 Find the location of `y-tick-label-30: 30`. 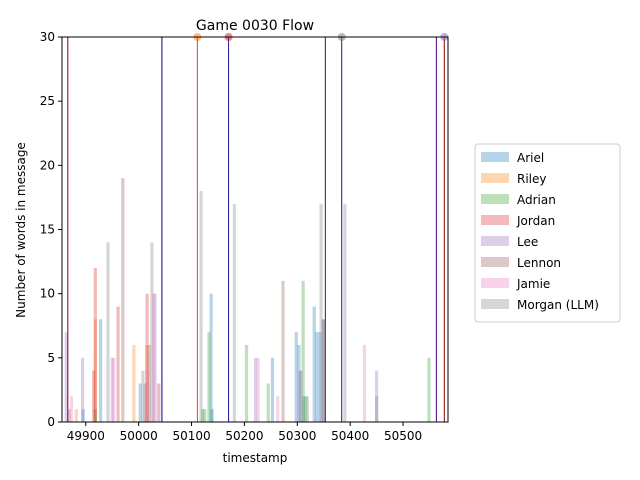

y-tick-label-30: 30 is located at coordinates (47, 37).